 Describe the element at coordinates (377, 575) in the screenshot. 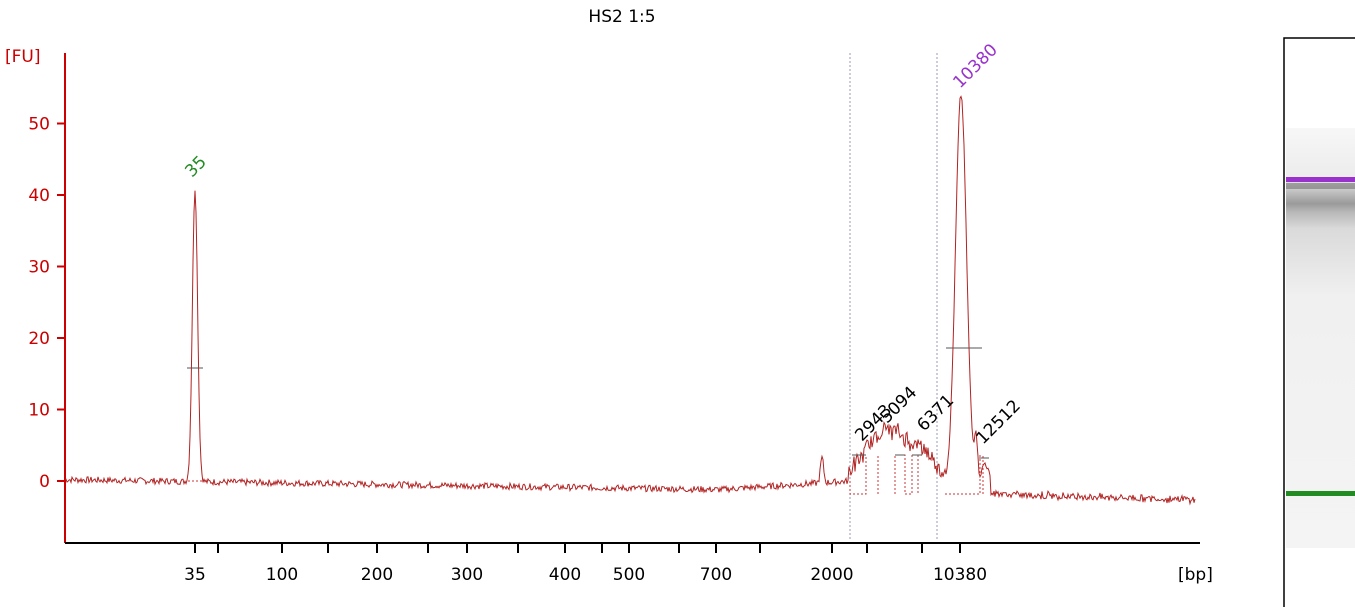

I see `x-tick-label: 200` at that location.